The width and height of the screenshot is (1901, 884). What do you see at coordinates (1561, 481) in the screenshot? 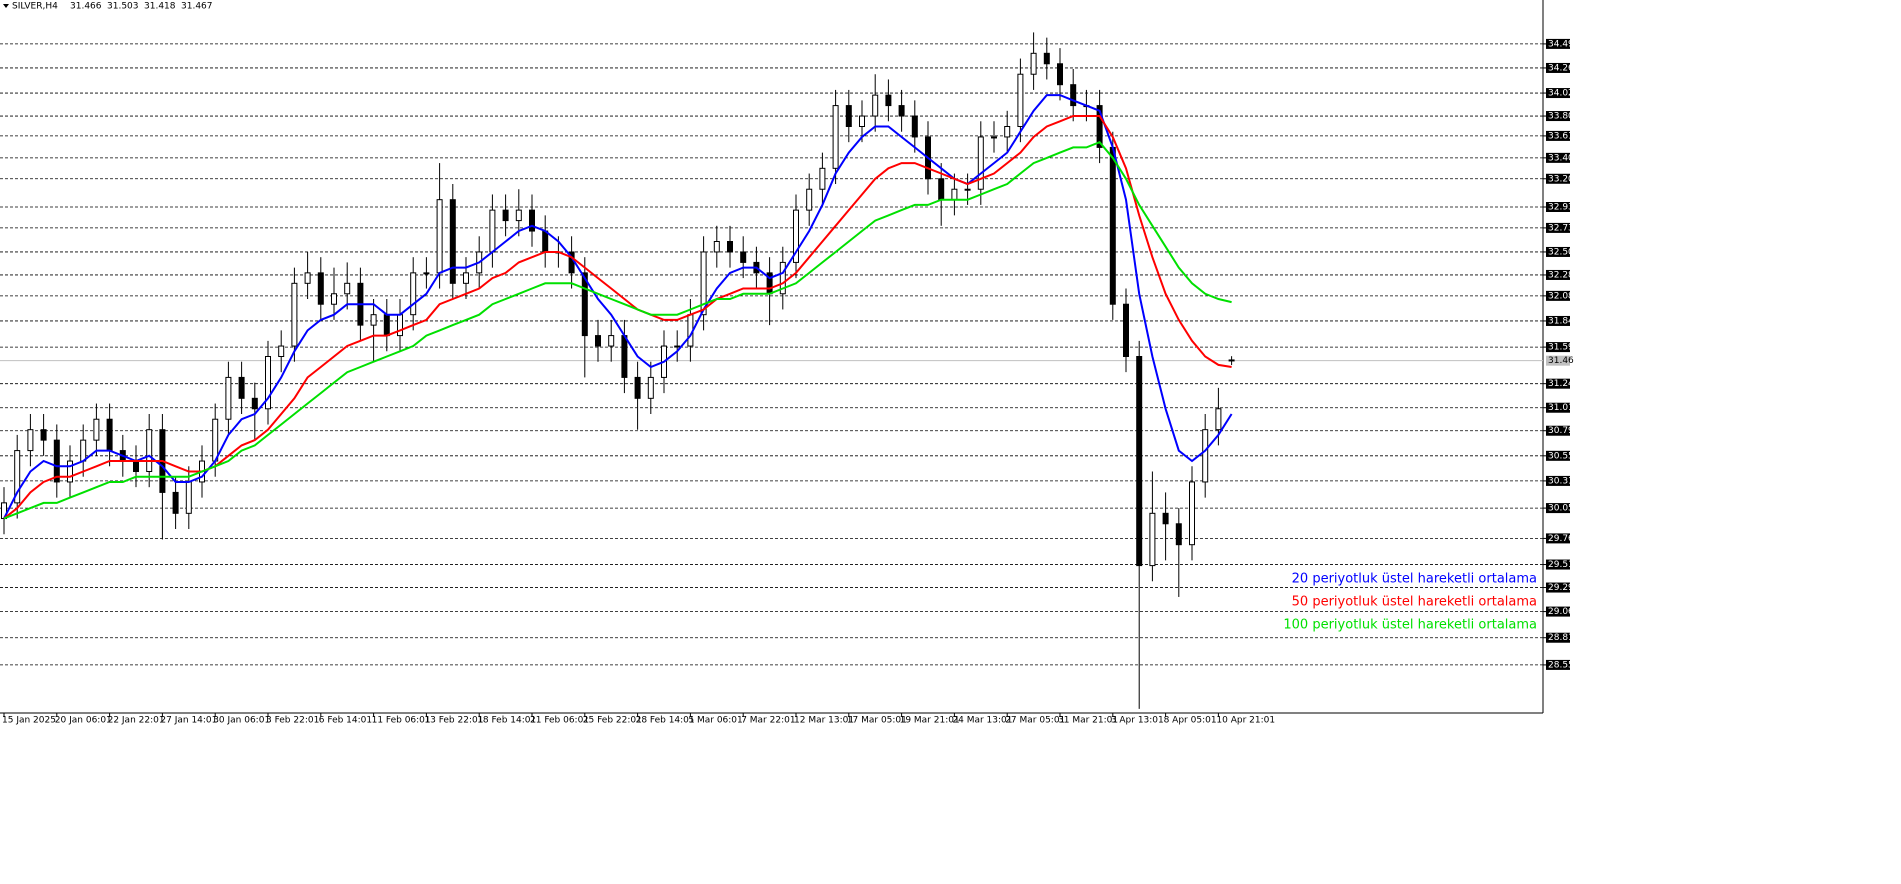
I see `y-tick-label: 30.31` at bounding box center [1561, 481].